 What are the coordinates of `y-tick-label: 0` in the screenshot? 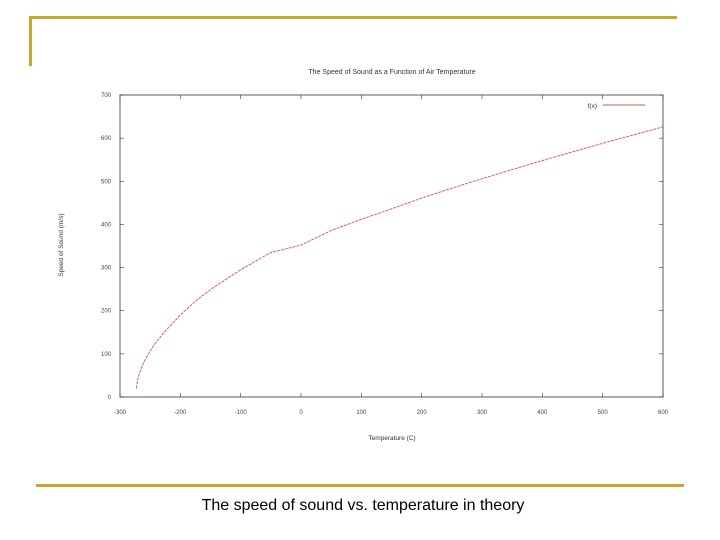 It's located at (110, 398).